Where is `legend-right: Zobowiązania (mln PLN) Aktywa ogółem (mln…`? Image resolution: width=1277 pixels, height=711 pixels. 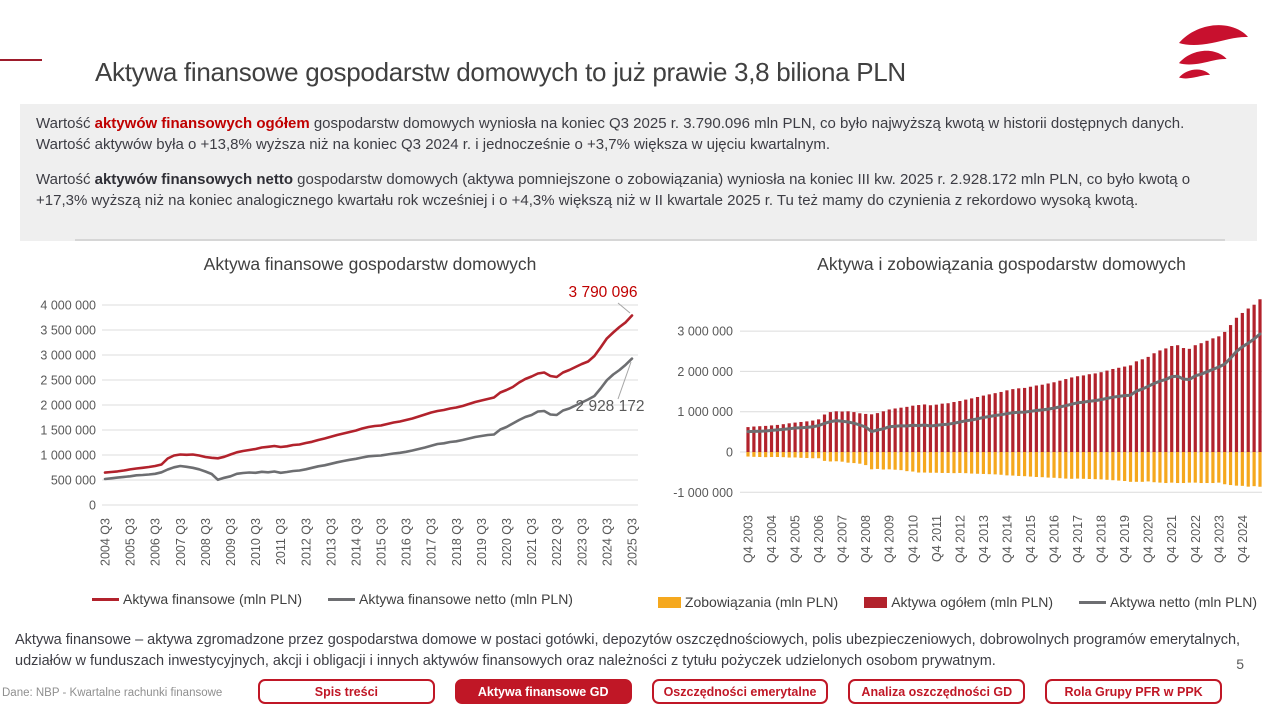
legend-right: Zobowiązania (mln PLN) Aktywa ogółem (mln… is located at coordinates (957, 602).